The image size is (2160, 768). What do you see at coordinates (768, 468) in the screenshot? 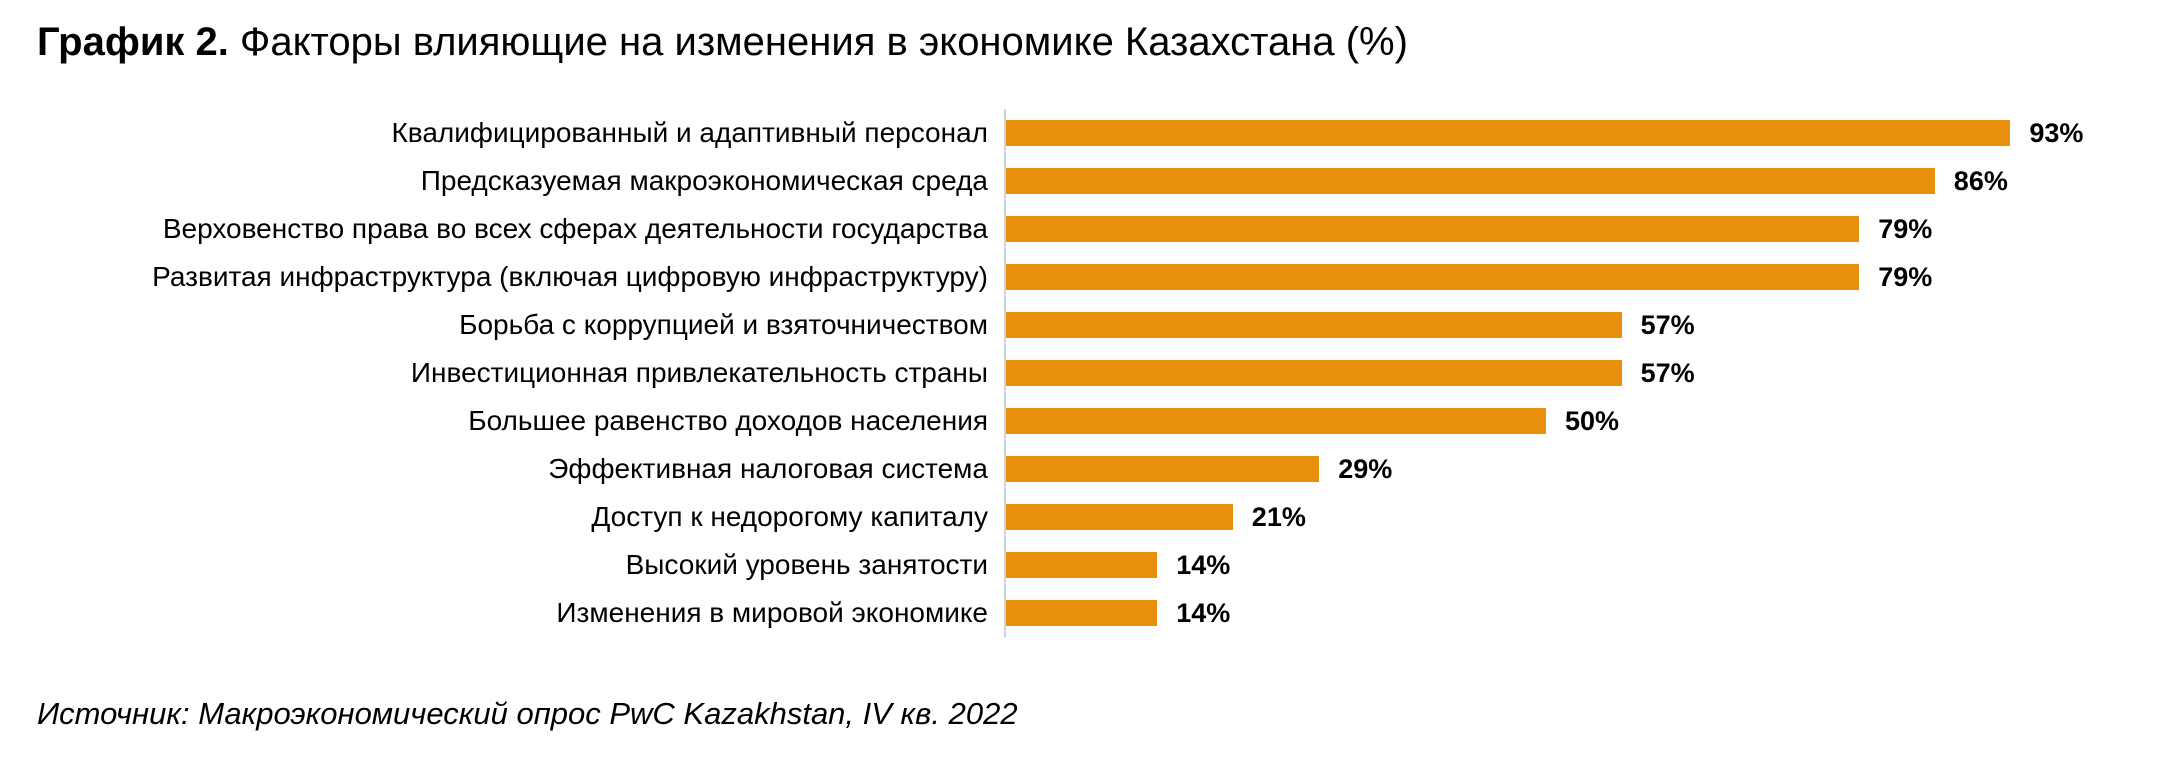
I see `category-label: Эффективная налоговая система` at bounding box center [768, 468].